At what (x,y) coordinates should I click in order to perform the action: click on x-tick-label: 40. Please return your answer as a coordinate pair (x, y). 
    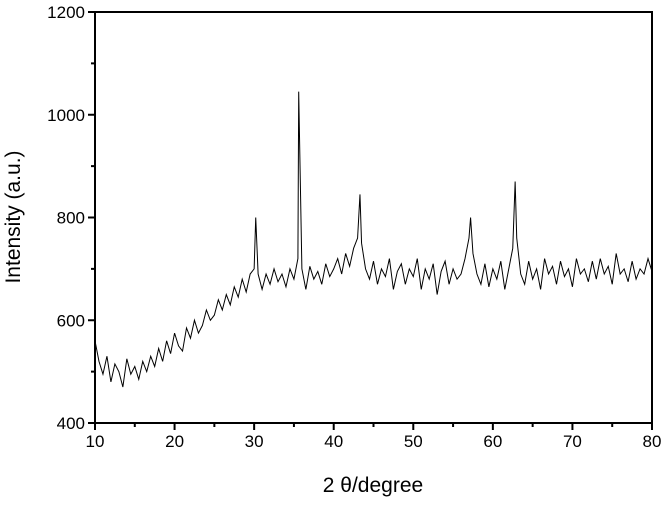
    Looking at the image, I should click on (333, 441).